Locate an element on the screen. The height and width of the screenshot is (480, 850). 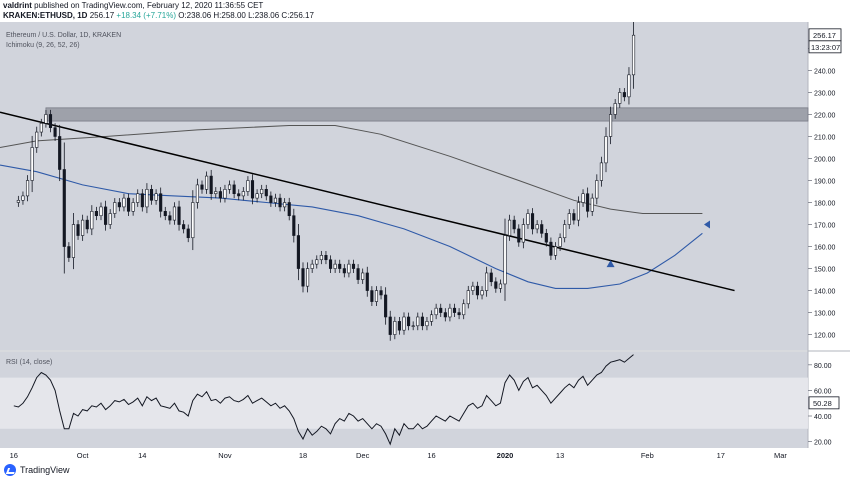
tradingview-logo: TradingView is located at coordinates (37, 470).